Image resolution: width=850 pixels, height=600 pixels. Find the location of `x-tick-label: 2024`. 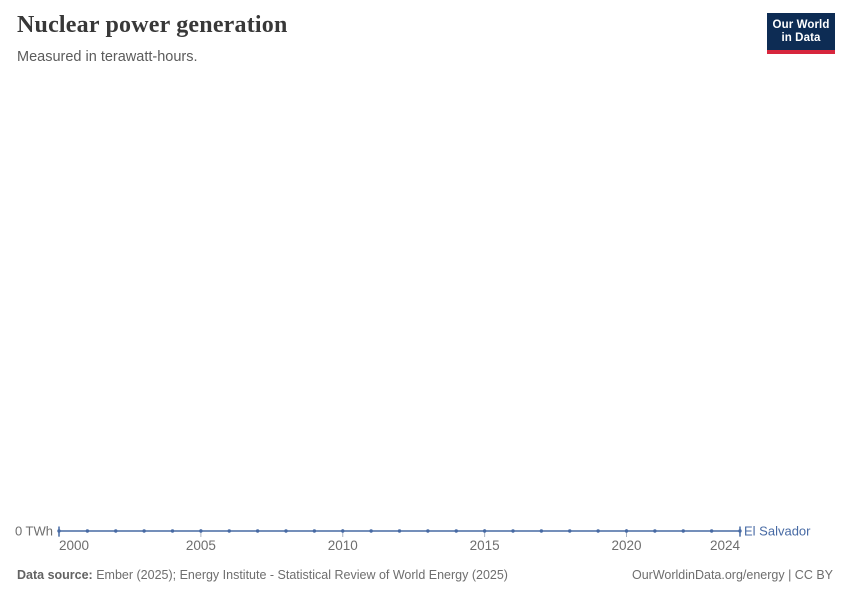

x-tick-label: 2024 is located at coordinates (725, 545).